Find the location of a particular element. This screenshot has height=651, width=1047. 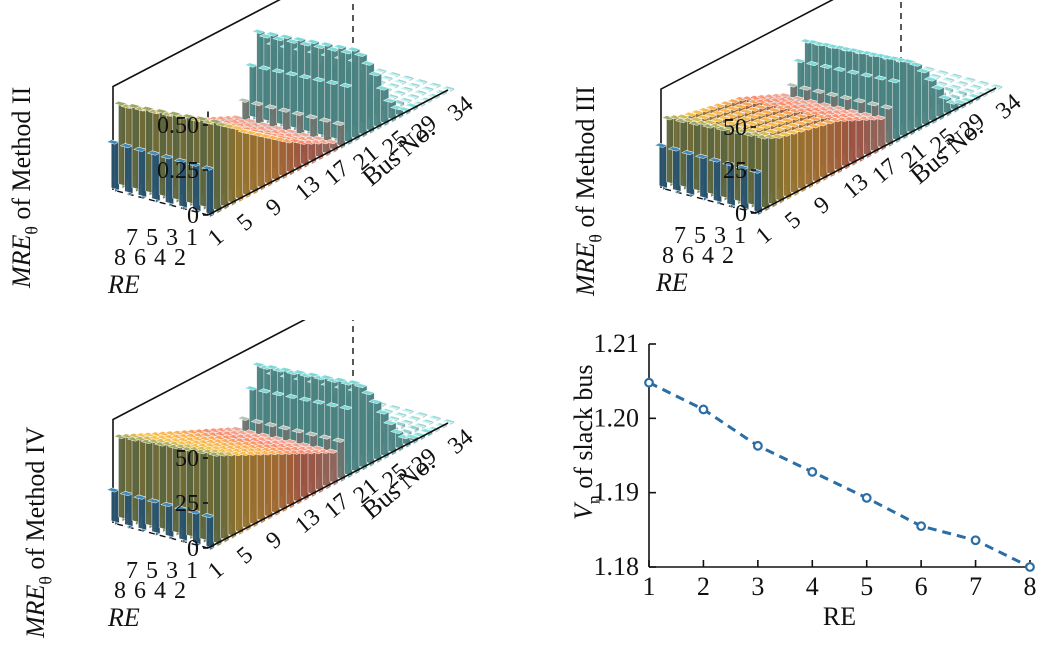

x-tick-label: 3 is located at coordinates (757, 586).